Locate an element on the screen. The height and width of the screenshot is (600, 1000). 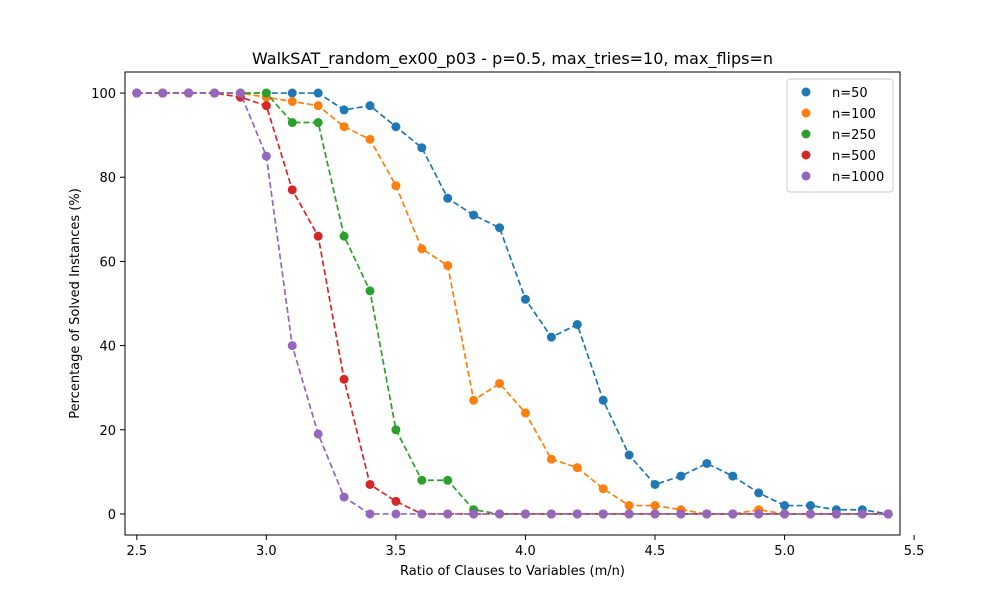
y-tick-label: 80 is located at coordinates (107, 178).